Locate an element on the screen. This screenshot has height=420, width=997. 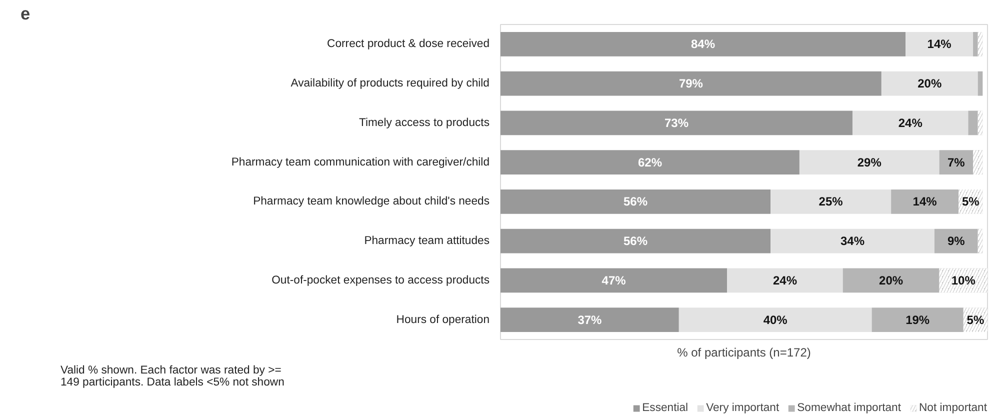
text: Valid % shown. Each factor was rated by >= 149 participants. Data labels <5% not shown is located at coordinates (172, 376).